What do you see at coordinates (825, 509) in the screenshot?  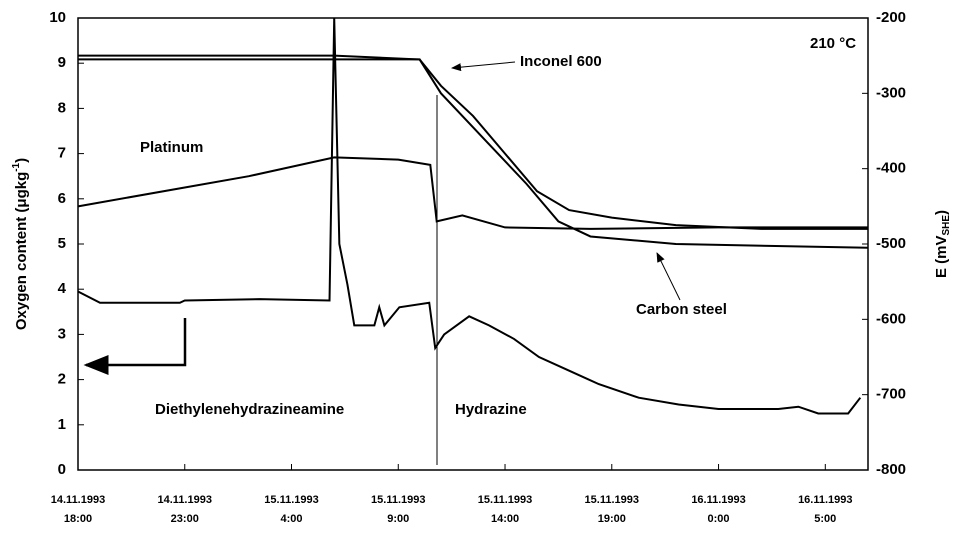 I see `x-tick-label: 16.11.1993 5:00` at bounding box center [825, 509].